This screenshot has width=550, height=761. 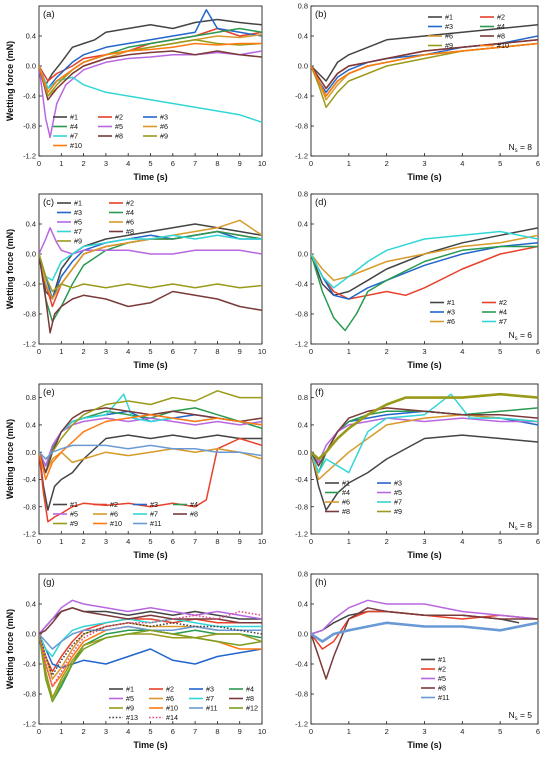 I want to click on panel-label: (g), so click(x=49, y=582).